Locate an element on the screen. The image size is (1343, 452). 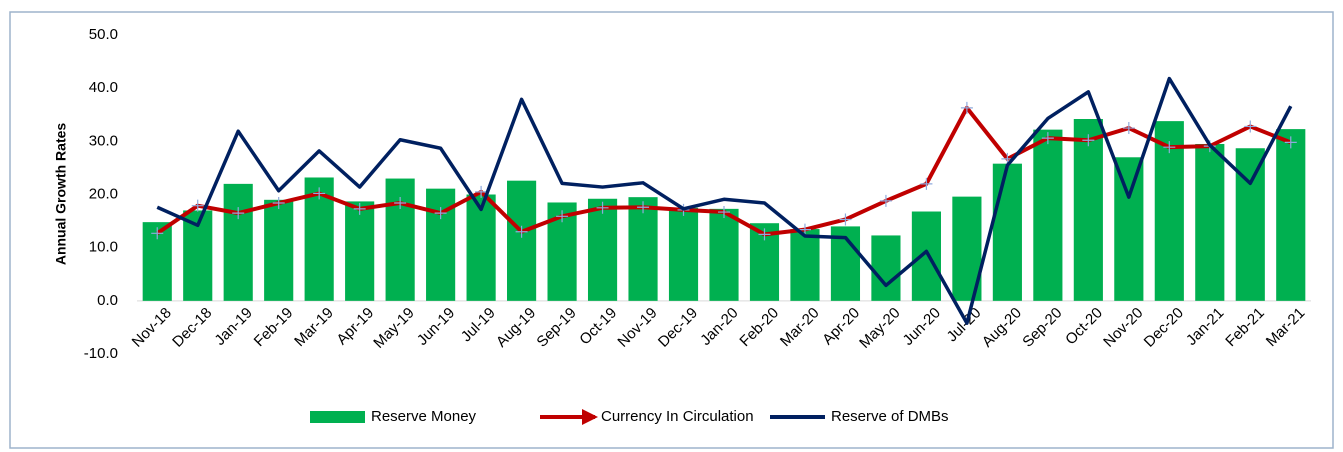
y-tick-label: -10.0 is located at coordinates (101, 353).